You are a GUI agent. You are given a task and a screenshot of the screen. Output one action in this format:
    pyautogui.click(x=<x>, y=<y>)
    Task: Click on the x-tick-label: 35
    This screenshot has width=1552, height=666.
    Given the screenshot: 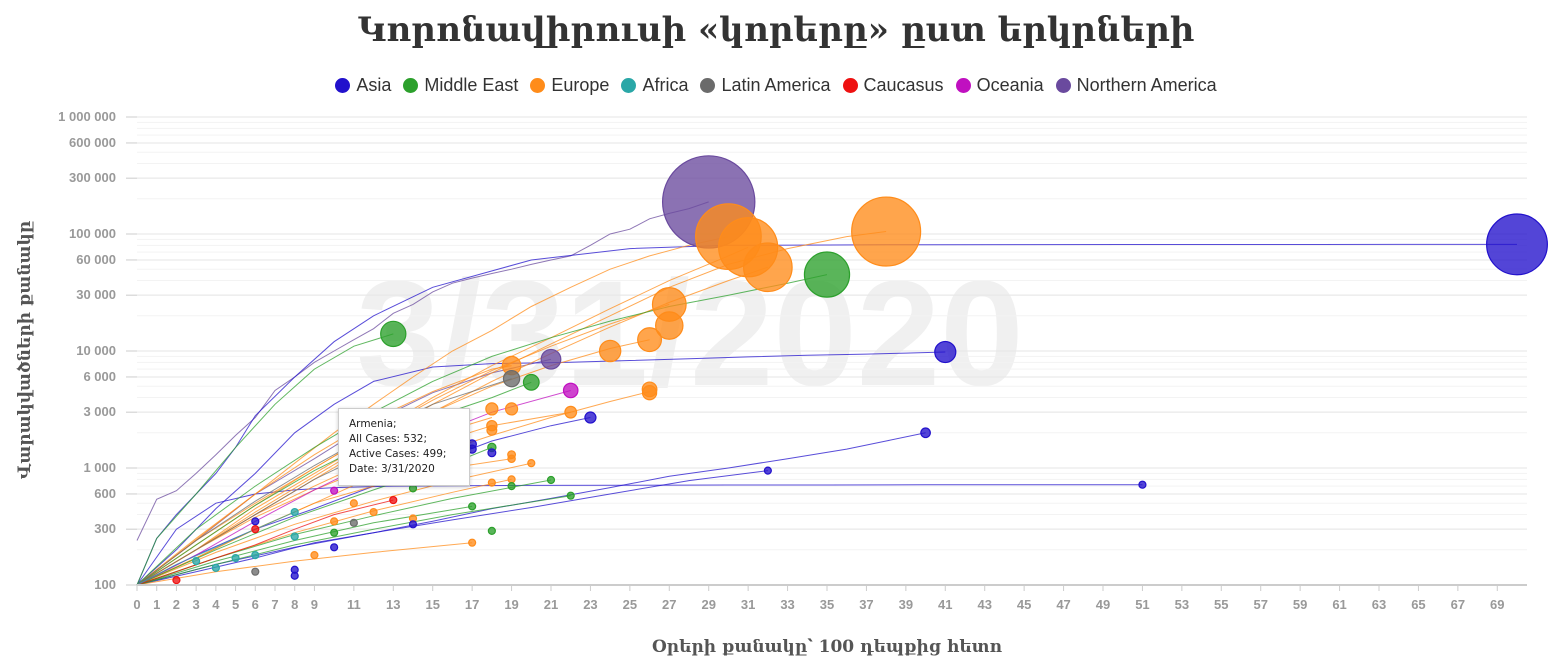 What is the action you would take?
    pyautogui.click(x=827, y=604)
    